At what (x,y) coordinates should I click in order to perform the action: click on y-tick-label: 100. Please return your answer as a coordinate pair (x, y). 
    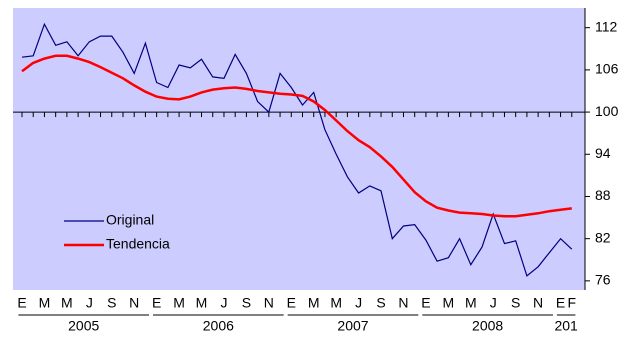
    Looking at the image, I should click on (607, 111).